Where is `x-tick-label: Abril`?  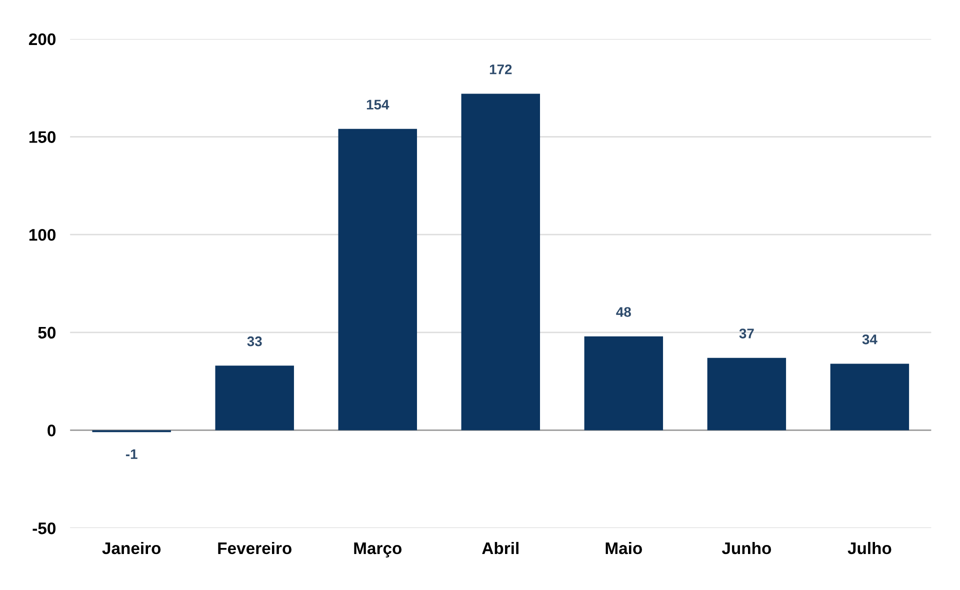
x-tick-label: Abril is located at coordinates (500, 548).